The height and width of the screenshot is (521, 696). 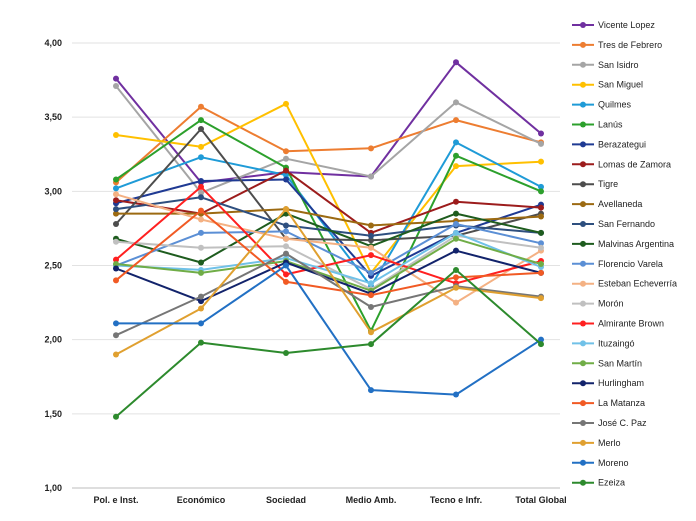 What do you see at coordinates (620, 363) in the screenshot?
I see `legend-label: San Martín` at bounding box center [620, 363].